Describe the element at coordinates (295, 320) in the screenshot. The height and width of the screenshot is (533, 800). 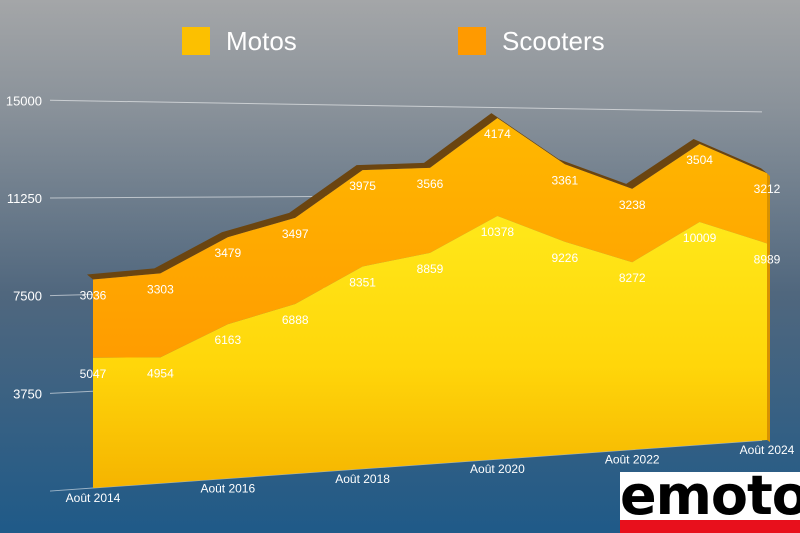
I see `data-label-motos: 6888` at that location.